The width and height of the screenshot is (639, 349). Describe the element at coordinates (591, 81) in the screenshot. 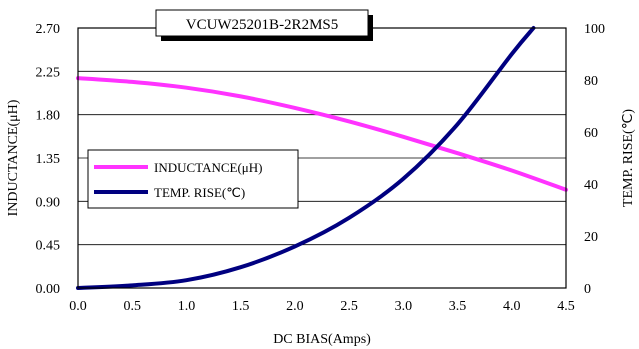

I see `y-right-tick-label: 80` at that location.